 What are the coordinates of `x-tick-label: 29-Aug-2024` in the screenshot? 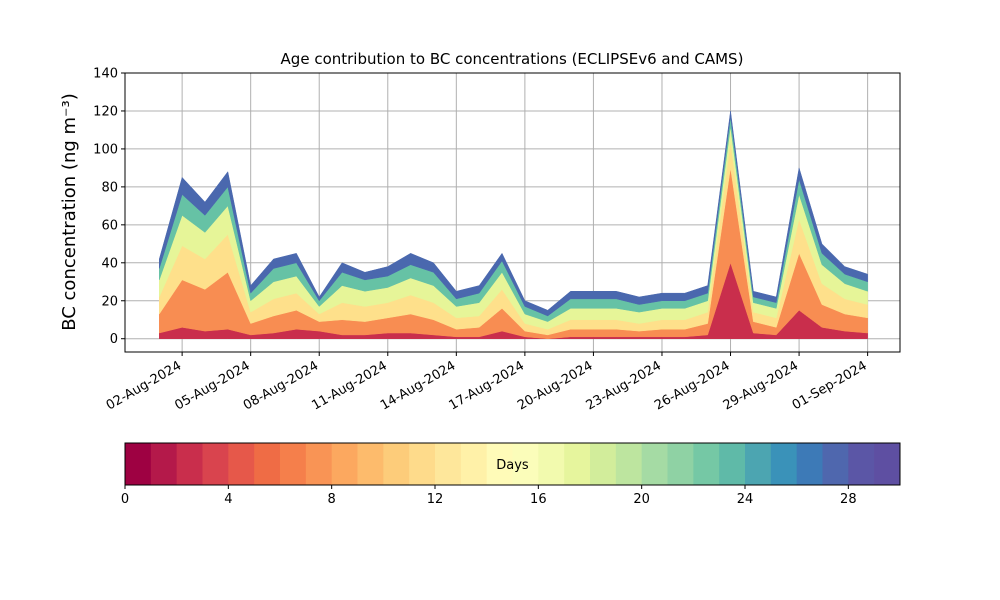 It's located at (761, 385).